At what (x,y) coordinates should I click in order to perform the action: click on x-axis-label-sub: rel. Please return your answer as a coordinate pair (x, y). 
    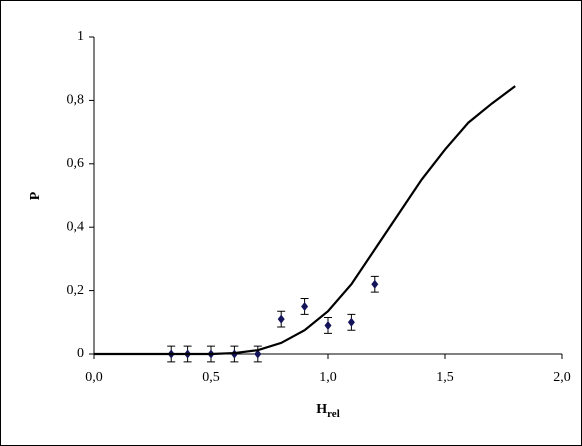
    Looking at the image, I should click on (333, 414).